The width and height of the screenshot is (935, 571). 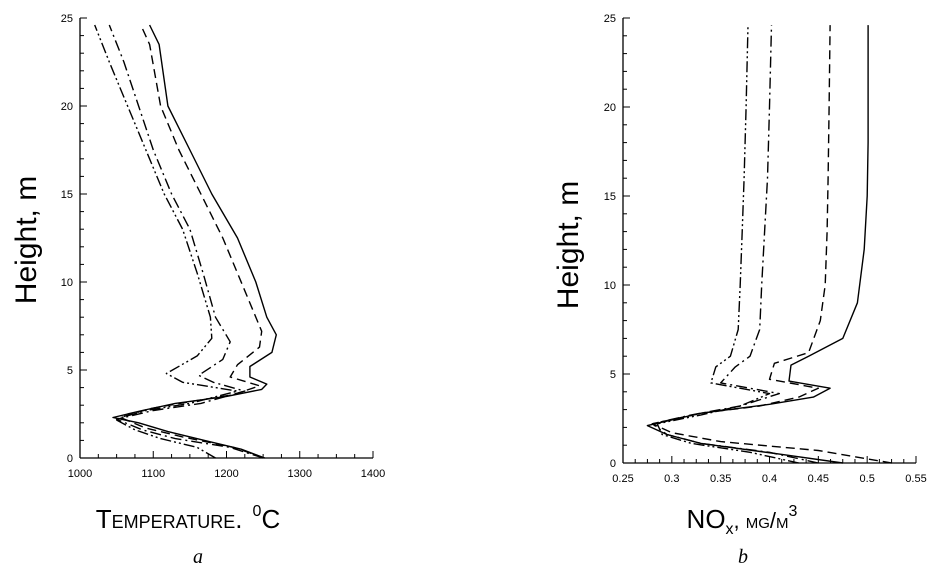 What do you see at coordinates (793, 511) in the screenshot?
I see `panel-b-xlabel-sup: 3` at bounding box center [793, 511].